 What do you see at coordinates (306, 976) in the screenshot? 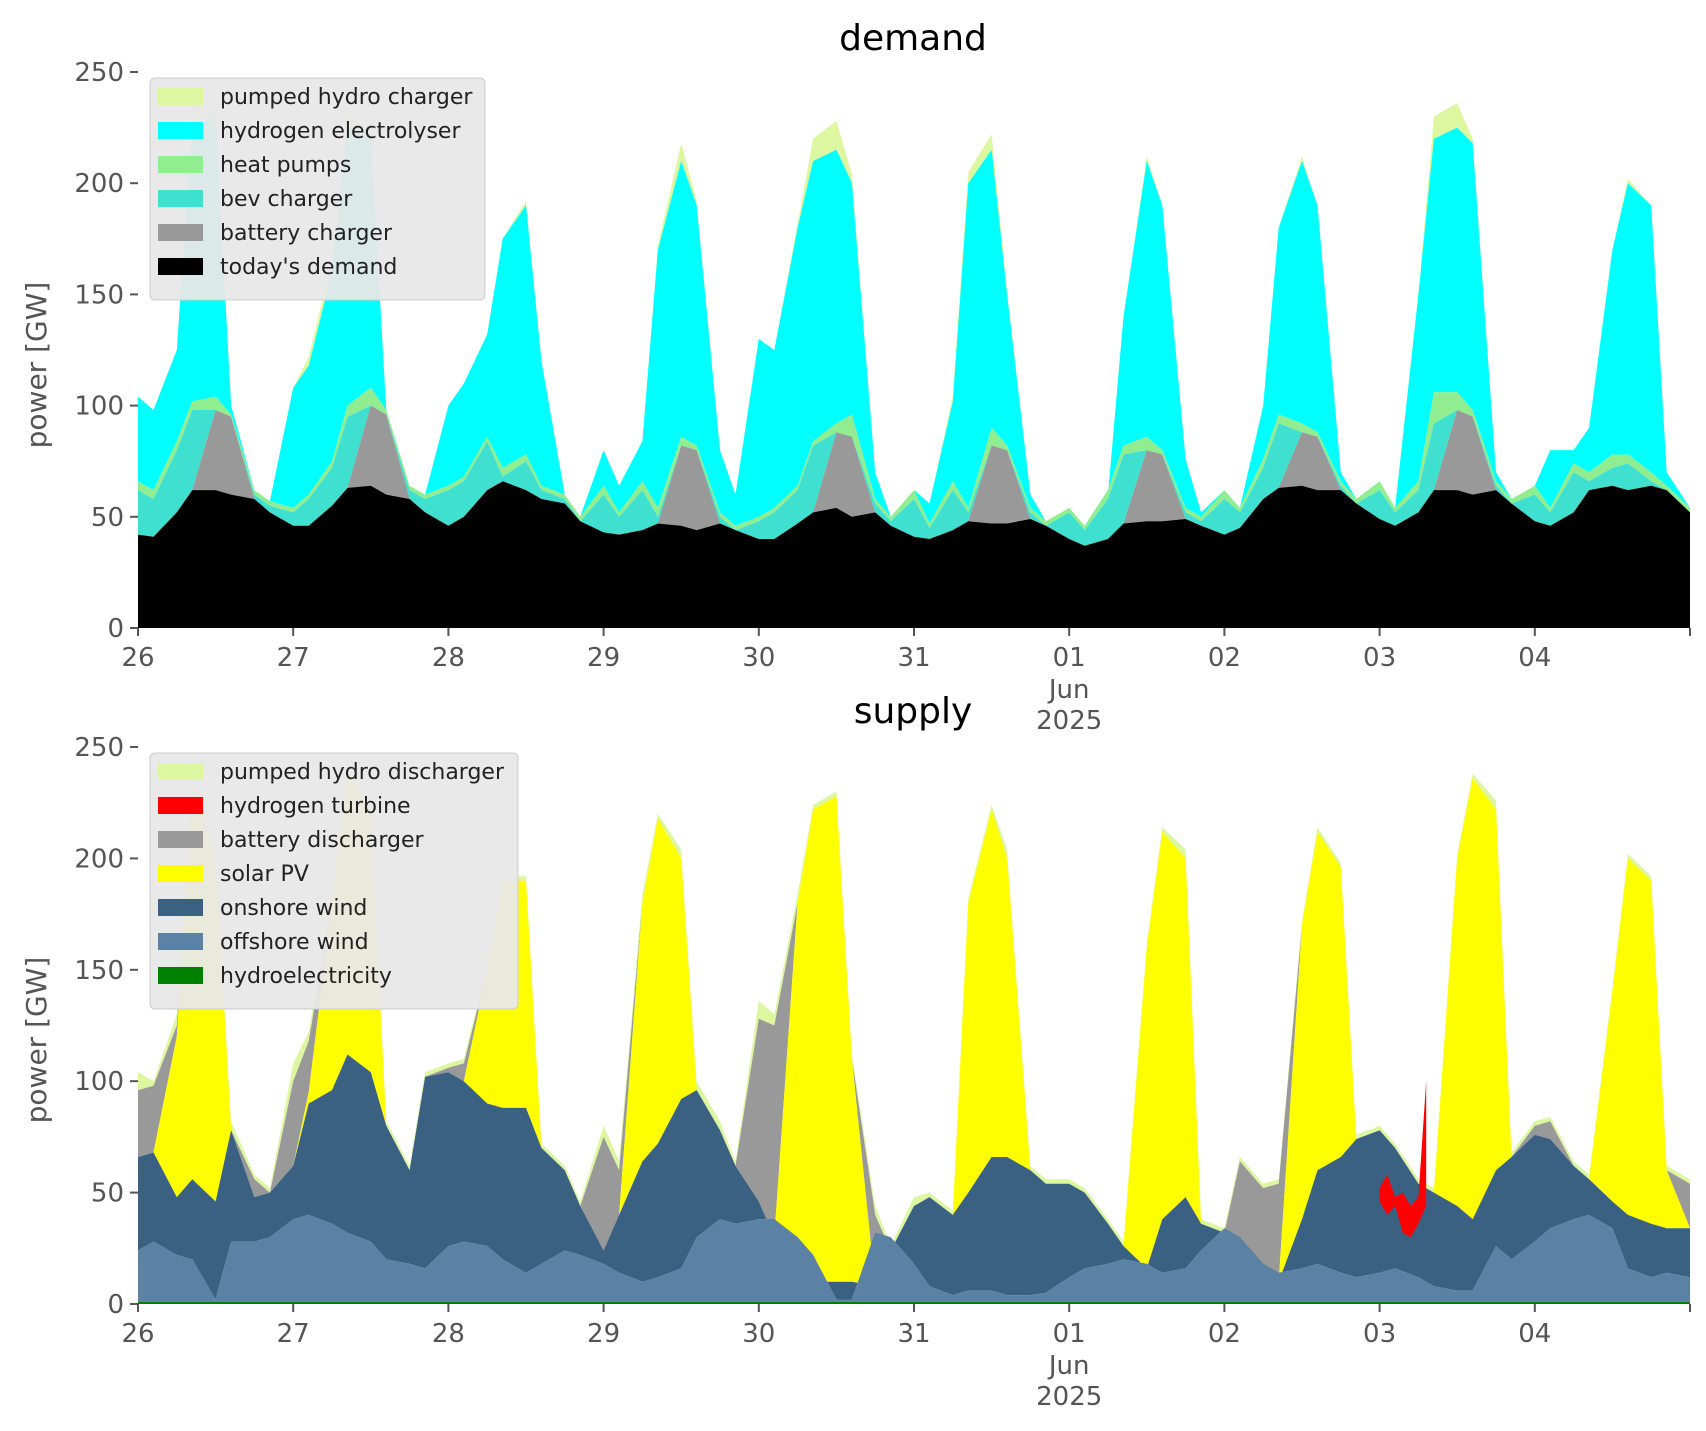
I see `supply-legend-label: hydroelectricity` at bounding box center [306, 976].